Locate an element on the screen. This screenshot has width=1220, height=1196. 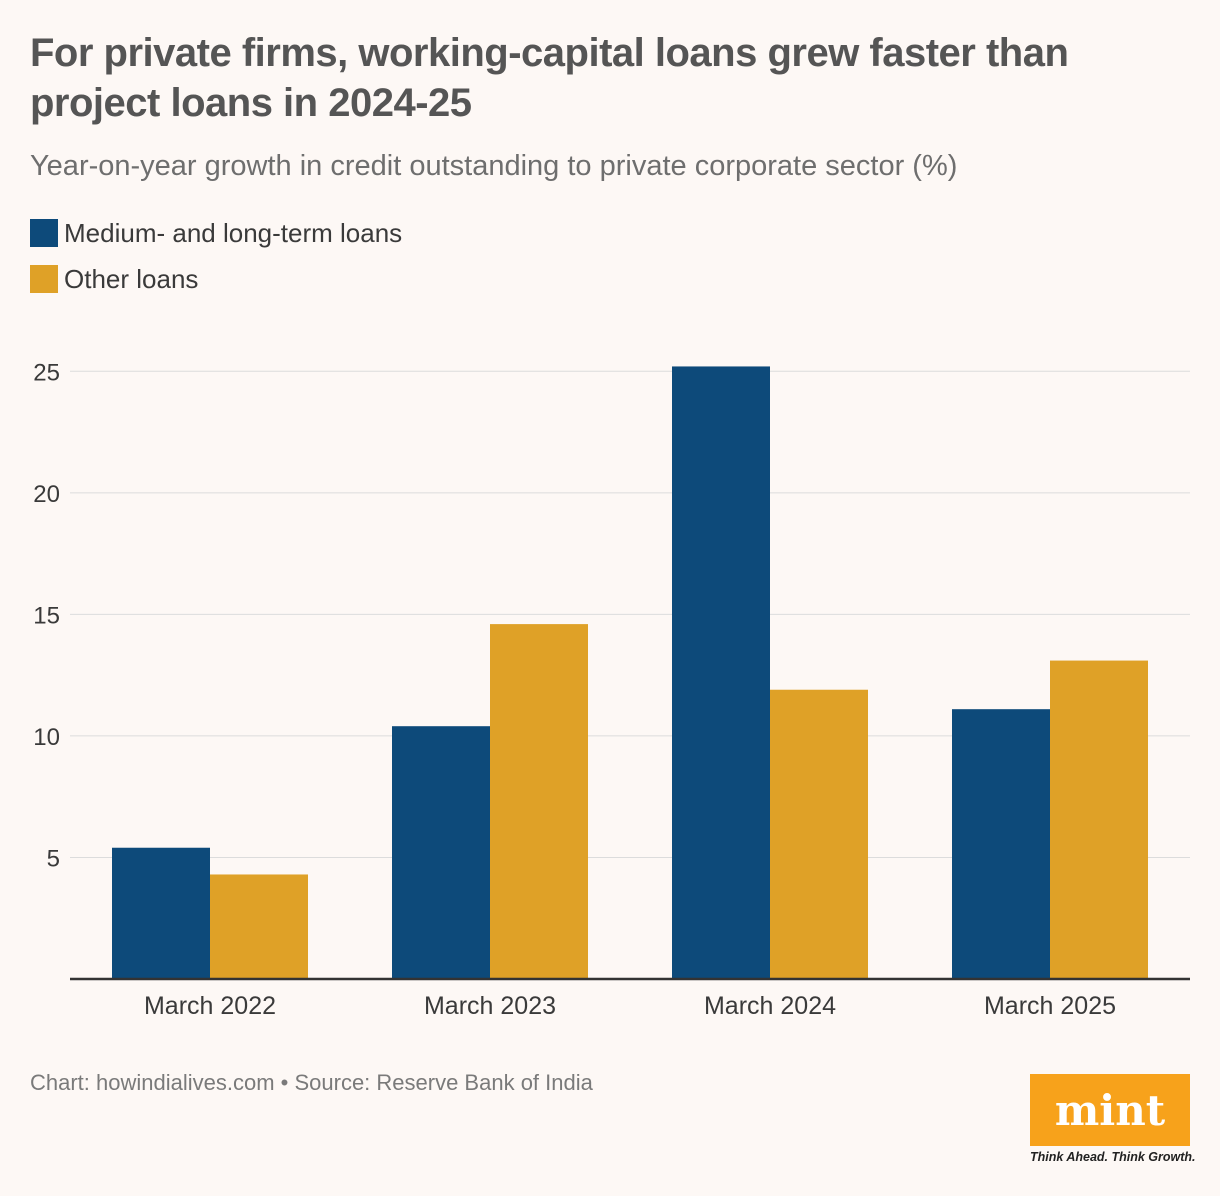
x-tick-label: March 2024 is located at coordinates (770, 1006).